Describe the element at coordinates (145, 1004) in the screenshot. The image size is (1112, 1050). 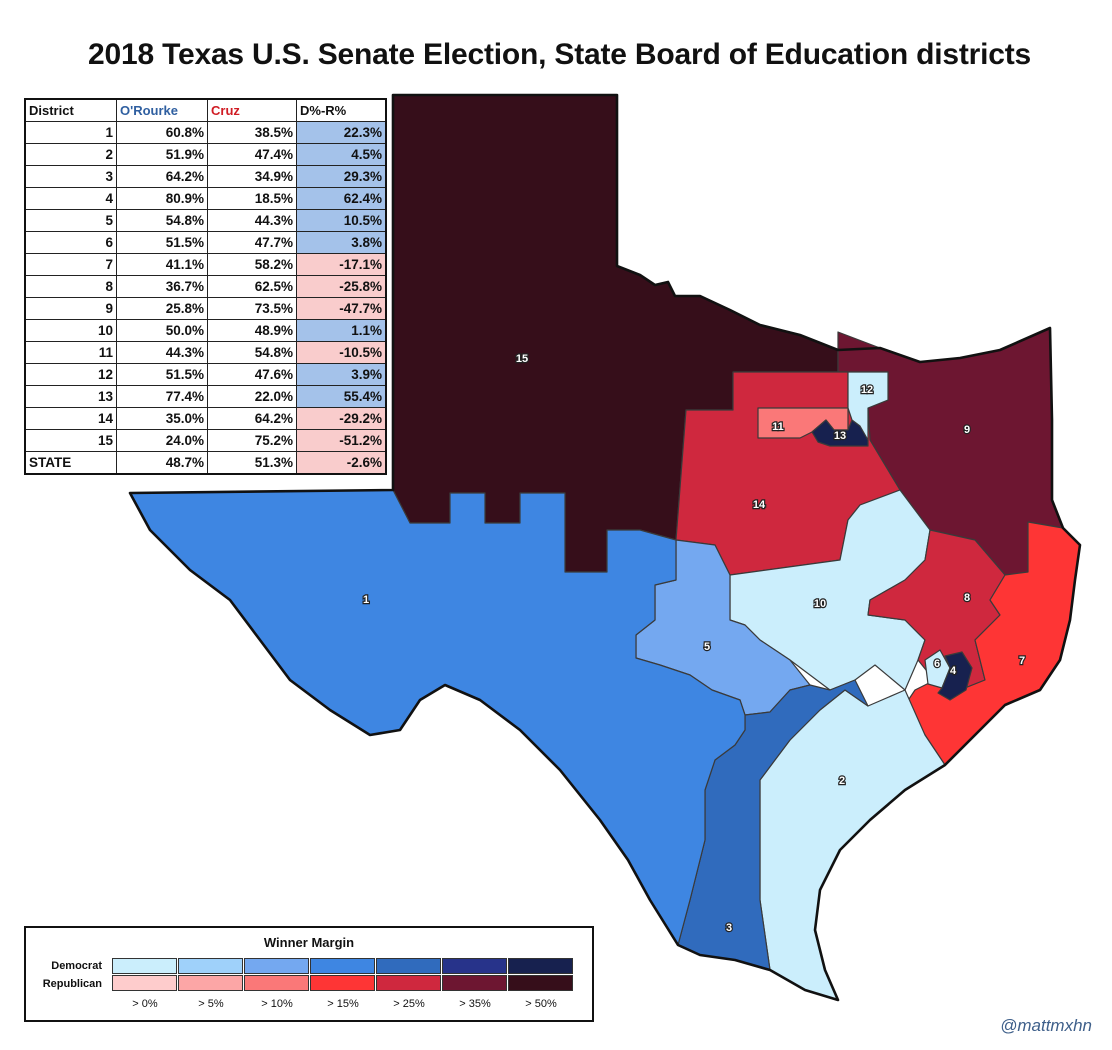
I see `legend-threshold-label: > 0%` at that location.